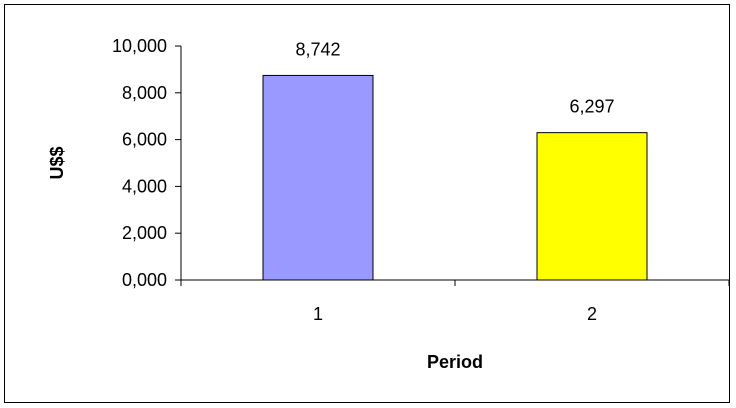  Describe the element at coordinates (144, 186) in the screenshot. I see `y-tick-label: 4,000` at that location.